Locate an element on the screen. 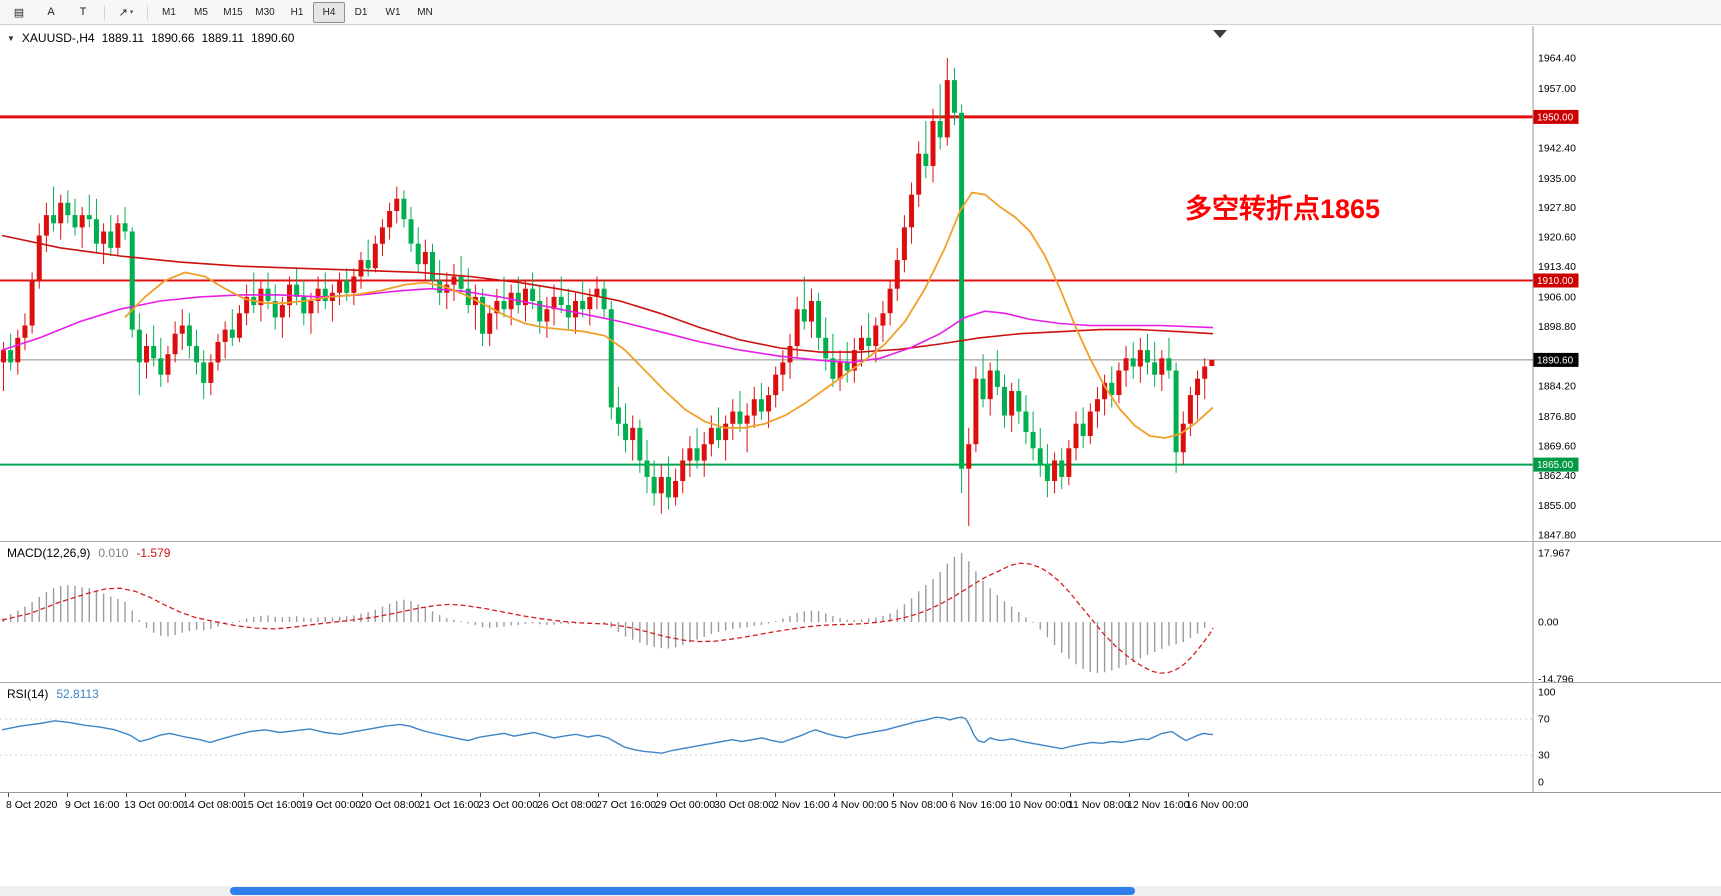 Image resolution: width=1721 pixels, height=896 pixels. chart-objects-icon: ▤ is located at coordinates (19, 12).